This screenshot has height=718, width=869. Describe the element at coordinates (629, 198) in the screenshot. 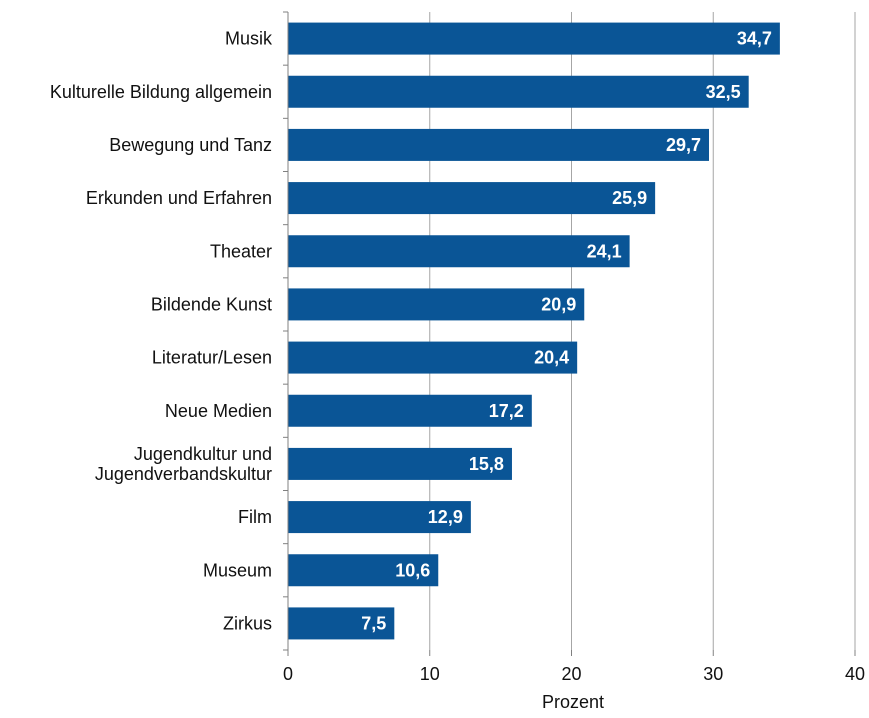

I see `bar-value-label: 25,9` at that location.